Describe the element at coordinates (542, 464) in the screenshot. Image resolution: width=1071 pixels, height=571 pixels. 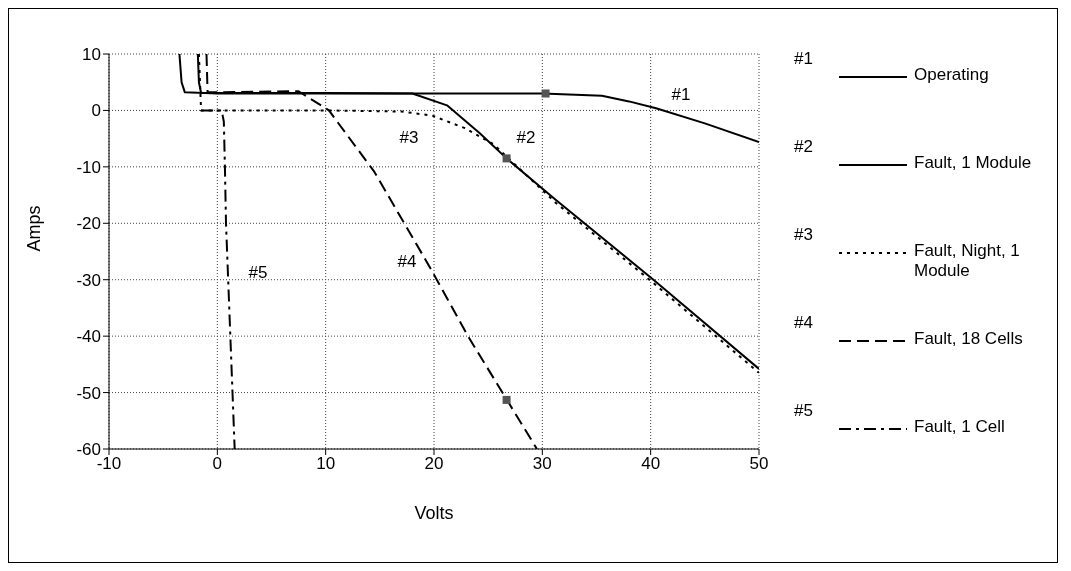
I see `x-tick-label: 30` at that location.